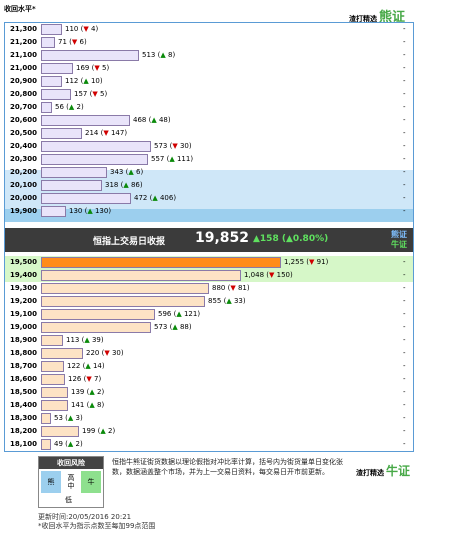 The image size is (457, 534). I want to click on table-row: 20,300 557 (▲ 111) -, so click(209, 159).